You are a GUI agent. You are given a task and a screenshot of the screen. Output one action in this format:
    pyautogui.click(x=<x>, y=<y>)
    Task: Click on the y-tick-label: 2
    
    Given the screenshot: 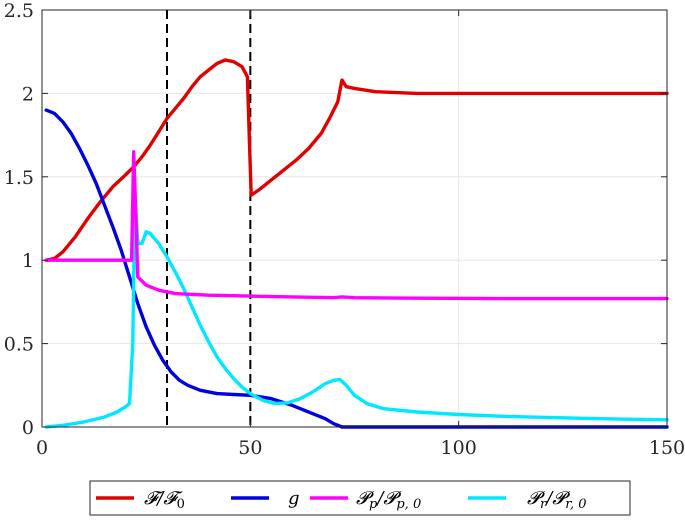 What is the action you would take?
    pyautogui.click(x=28, y=94)
    